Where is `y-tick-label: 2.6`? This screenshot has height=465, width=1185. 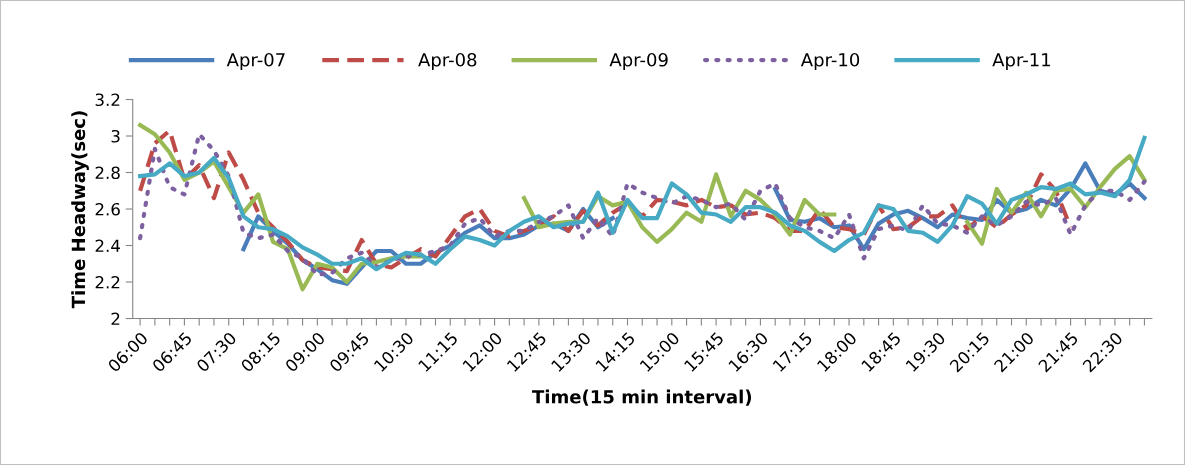
y-tick-label: 2.6 is located at coordinates (107, 209).